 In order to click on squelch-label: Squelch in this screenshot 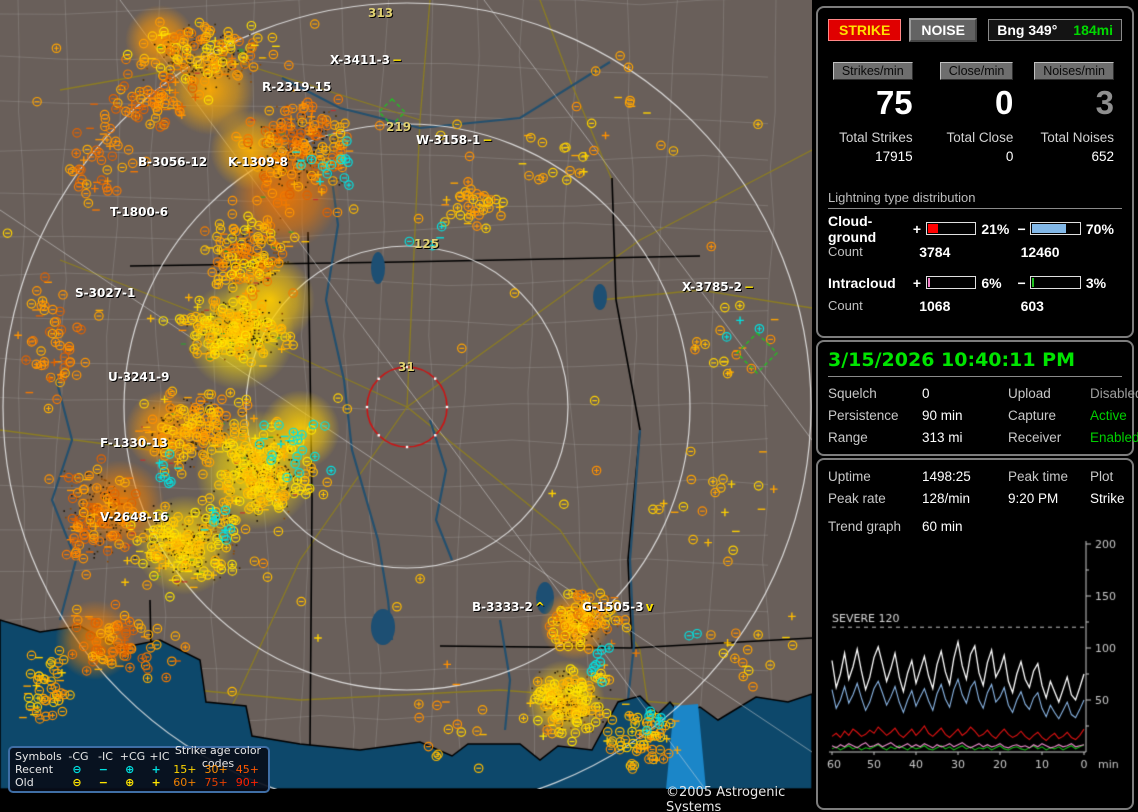, I will do `click(852, 393)`.